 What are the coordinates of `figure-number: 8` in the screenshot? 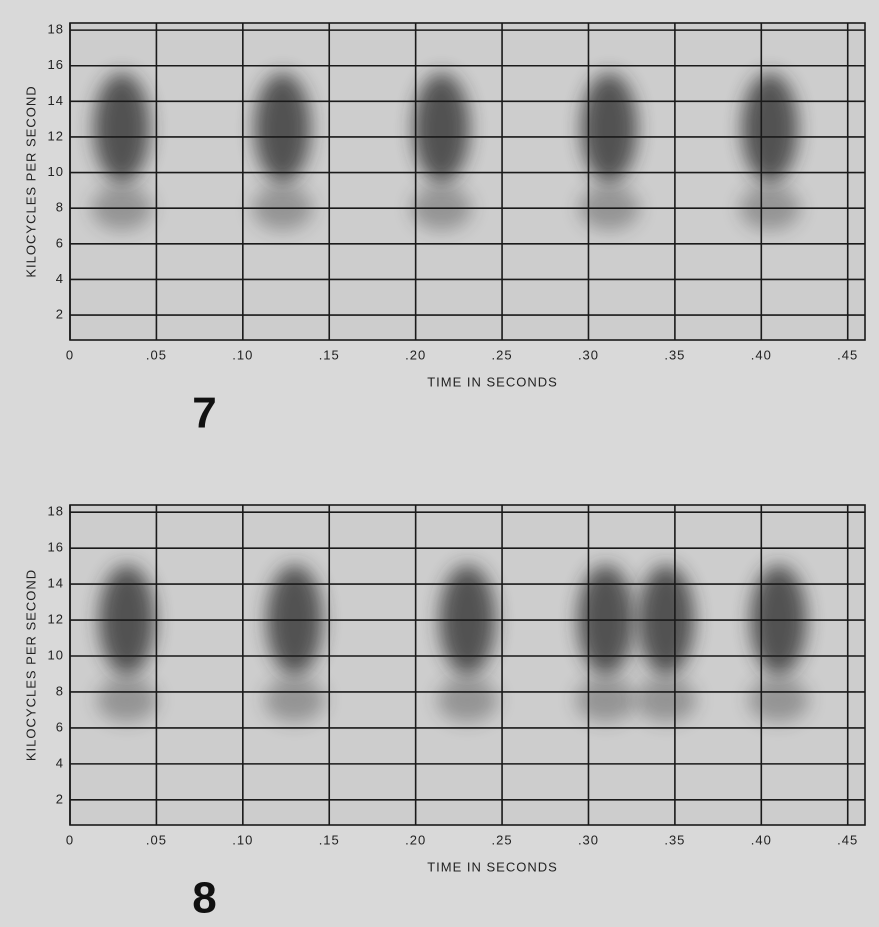 It's located at (204, 898).